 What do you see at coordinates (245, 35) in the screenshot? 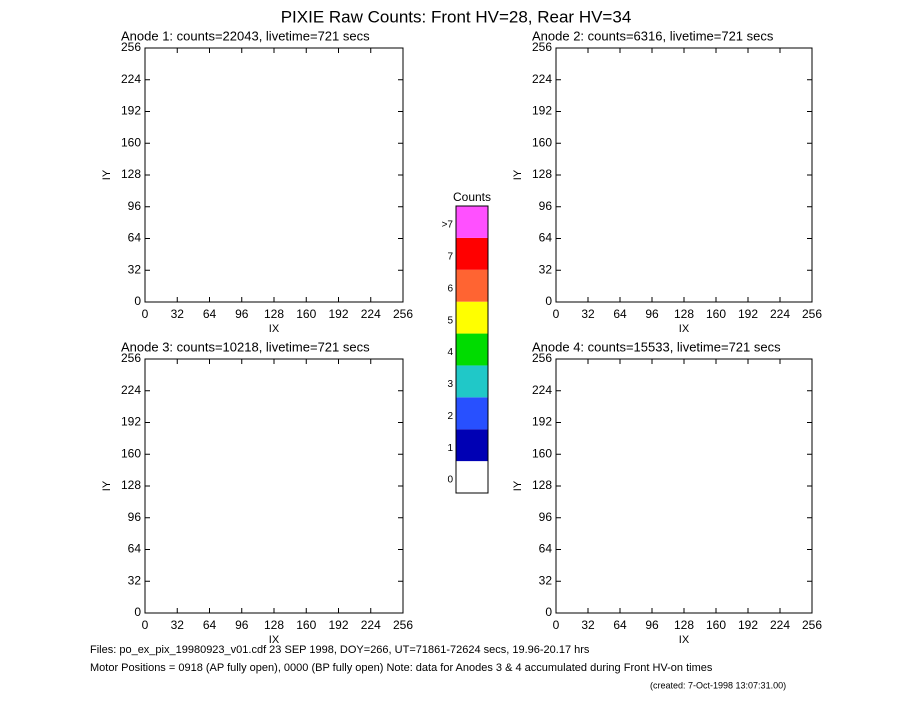
I see `panel-title: Anode 1: counts=22043, livetime=721 secs` at bounding box center [245, 35].